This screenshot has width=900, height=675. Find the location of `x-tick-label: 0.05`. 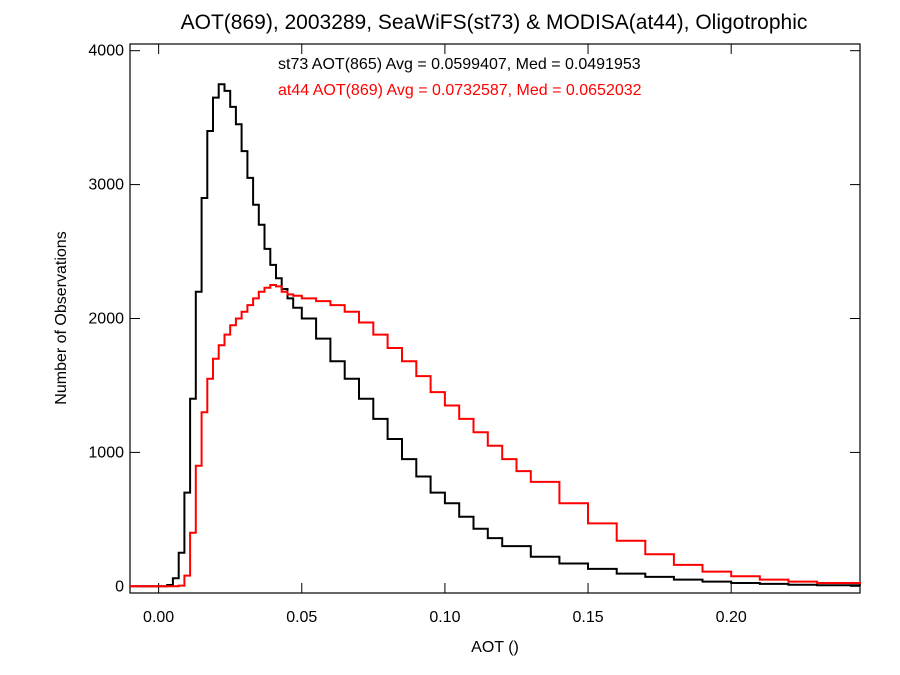

x-tick-label: 0.05 is located at coordinates (301, 617).